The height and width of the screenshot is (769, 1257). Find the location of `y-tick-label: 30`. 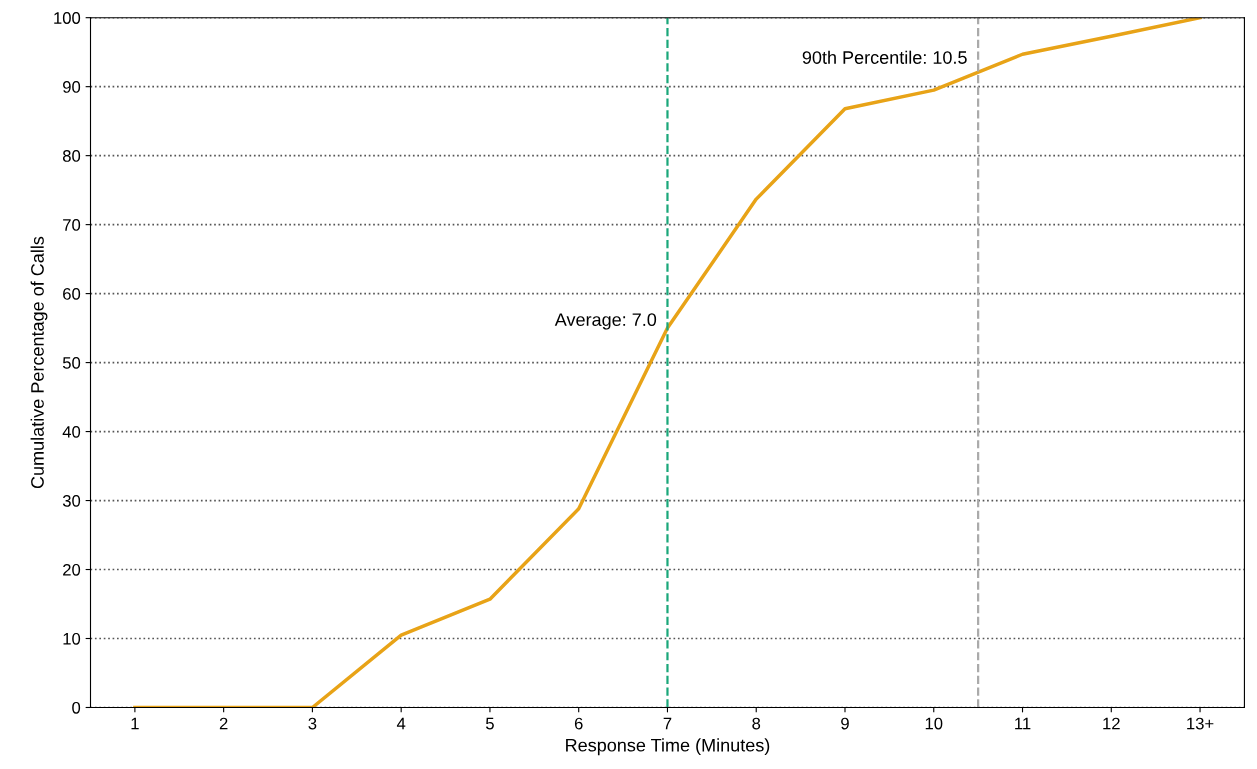

y-tick-label: 30 is located at coordinates (71, 500).